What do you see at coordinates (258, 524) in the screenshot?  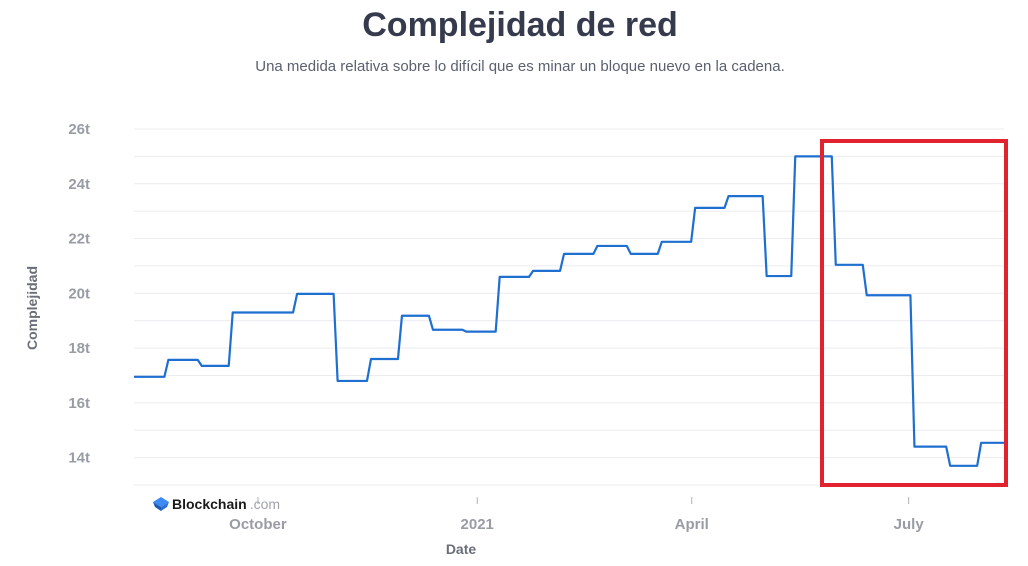 I see `x-tick-label: October` at bounding box center [258, 524].